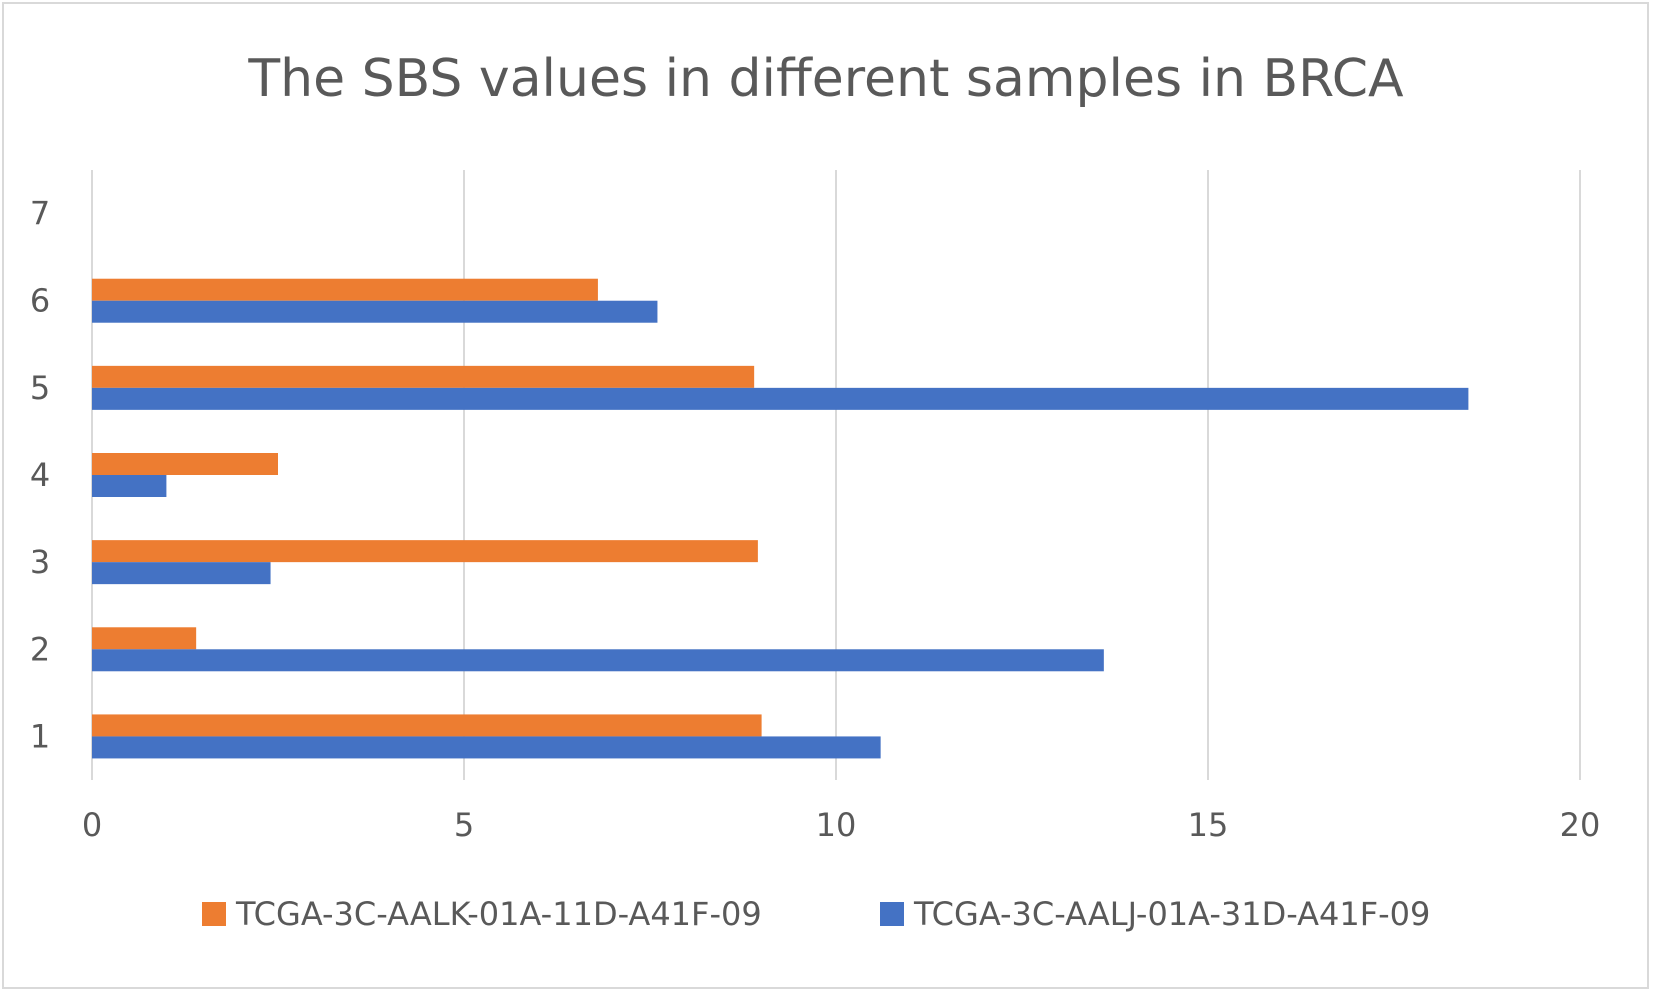  Describe the element at coordinates (40, 562) in the screenshot. I see `y-tick-label: 3` at that location.